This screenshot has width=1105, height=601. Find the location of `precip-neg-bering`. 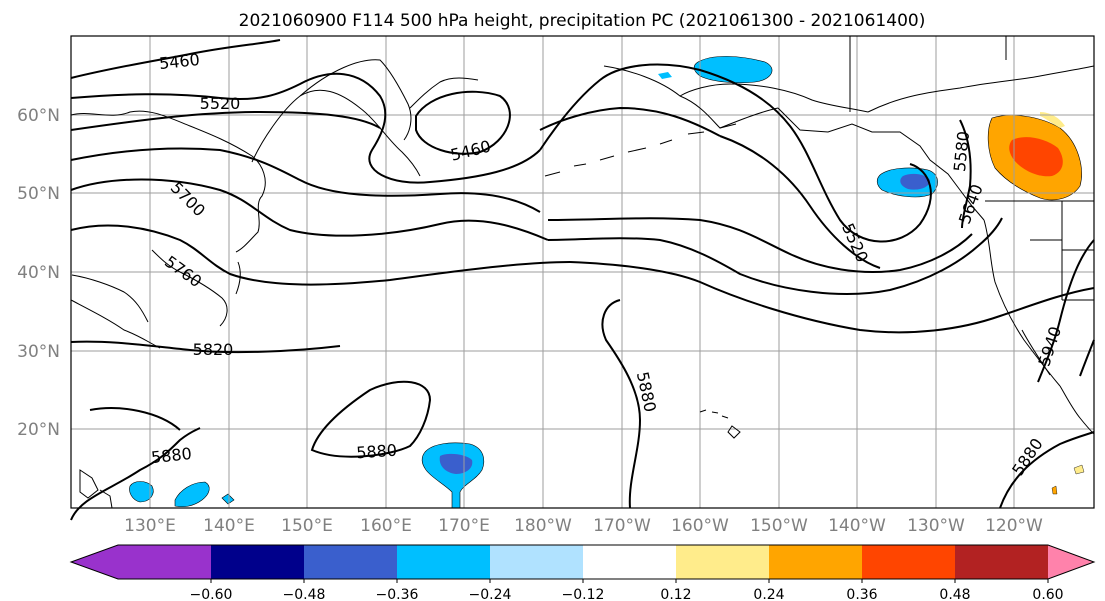

precip-neg-bering is located at coordinates (733, 70).